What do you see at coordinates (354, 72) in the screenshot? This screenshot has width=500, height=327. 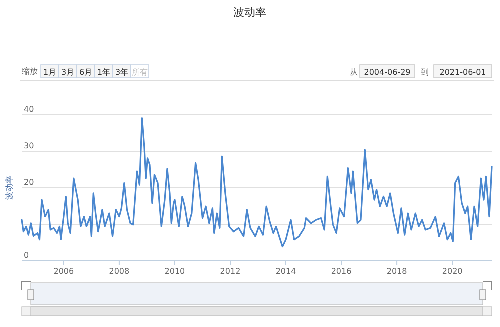 I see `text: 从` at bounding box center [354, 72].